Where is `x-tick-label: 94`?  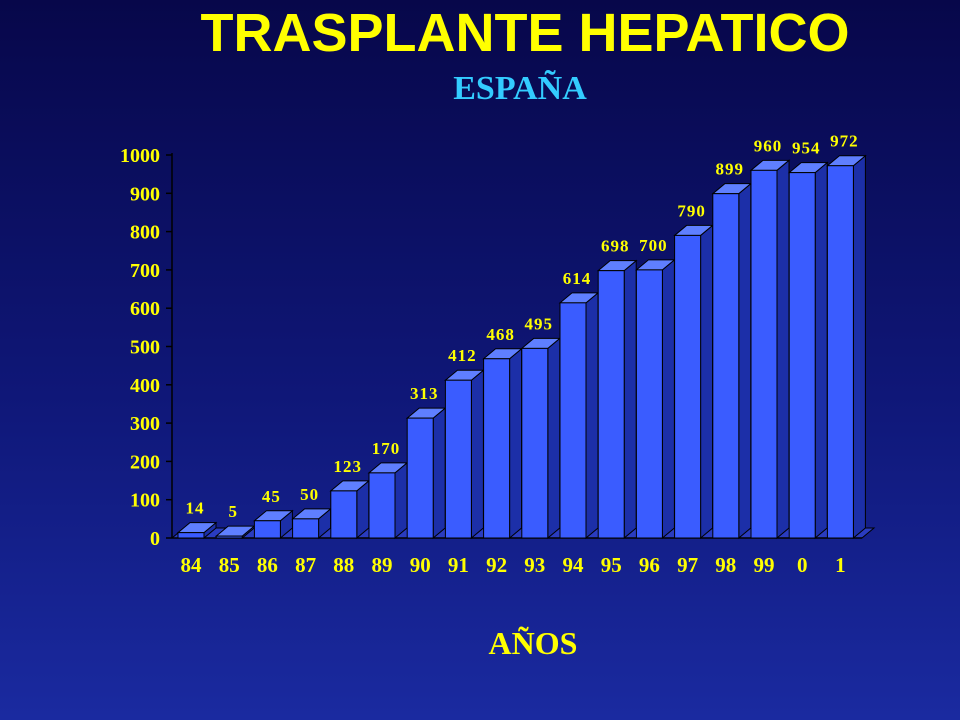
x-tick-label: 94 is located at coordinates (574, 565).